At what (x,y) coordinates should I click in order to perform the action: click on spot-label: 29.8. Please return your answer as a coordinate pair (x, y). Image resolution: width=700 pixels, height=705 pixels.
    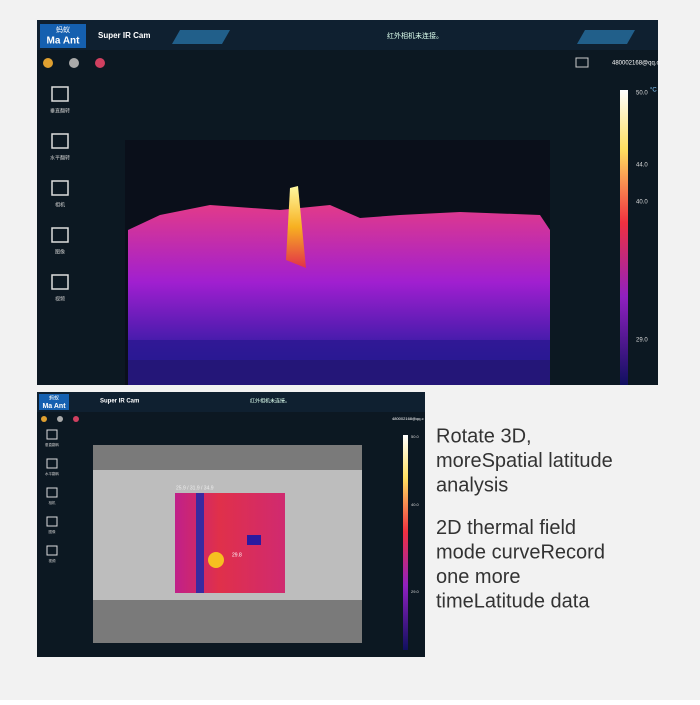
    Looking at the image, I should click on (237, 555).